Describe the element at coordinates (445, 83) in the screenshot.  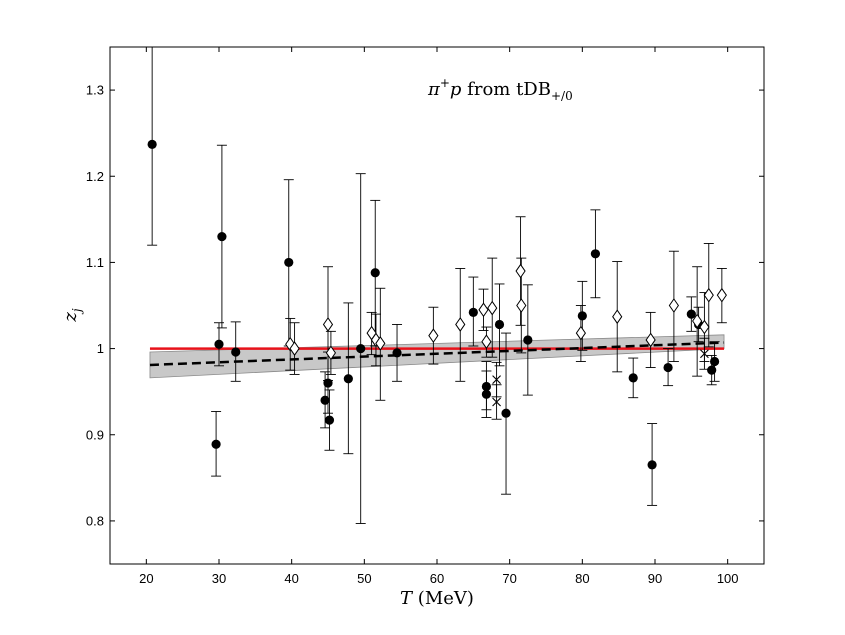
I see `annotation-plus: +` at that location.